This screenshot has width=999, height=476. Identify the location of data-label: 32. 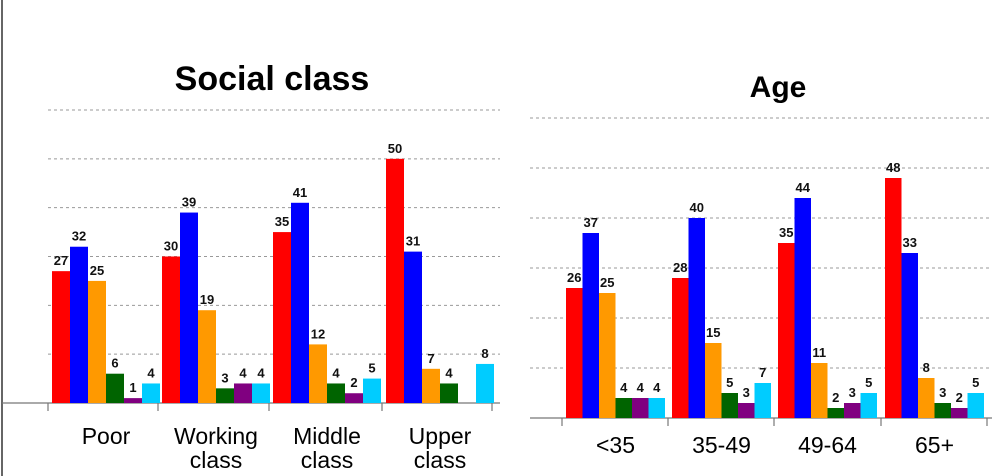
(79, 236).